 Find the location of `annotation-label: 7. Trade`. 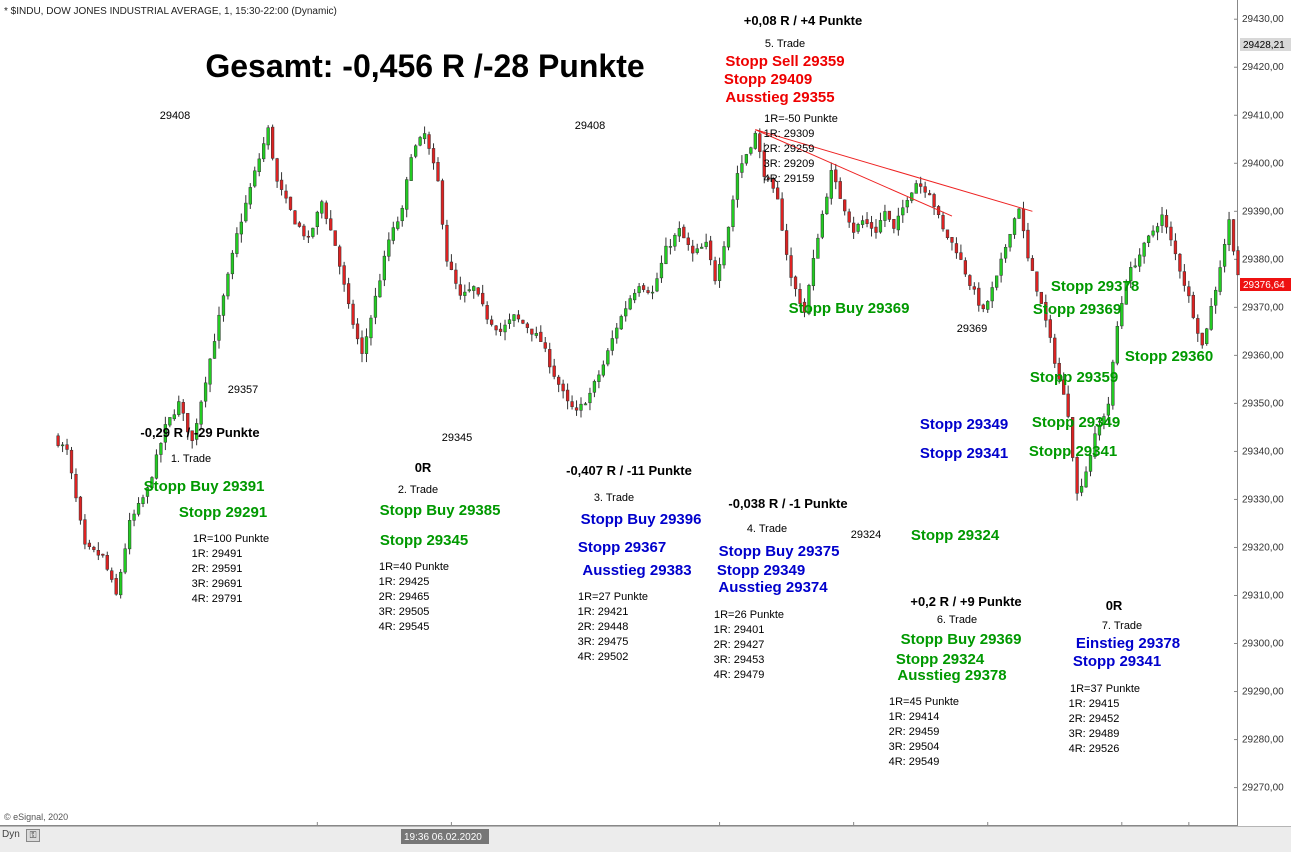

annotation-label: 7. Trade is located at coordinates (1122, 626).